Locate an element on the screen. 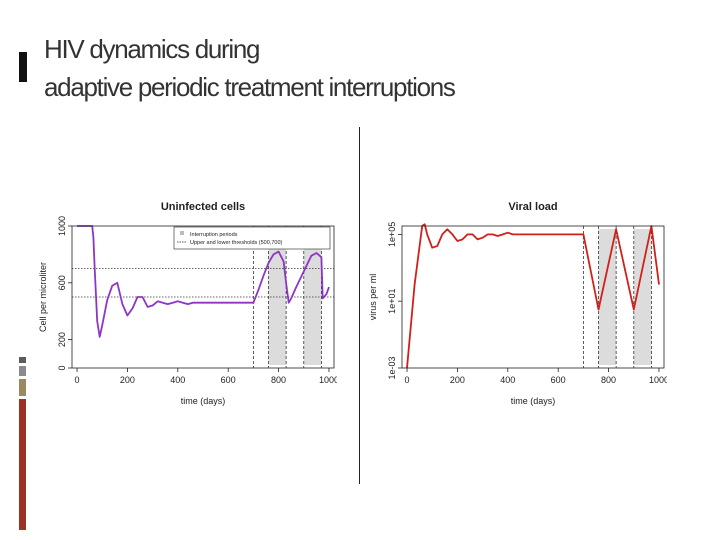  viral-chart-title: Viral load is located at coordinates (532, 207).